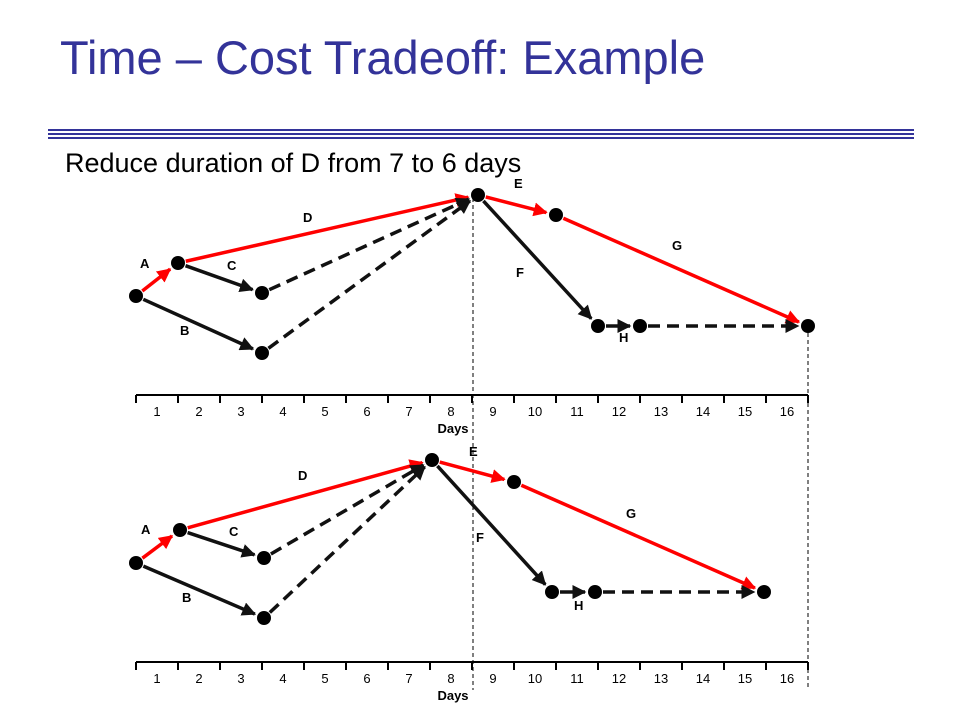 Image resolution: width=960 pixels, height=720 pixels. Describe the element at coordinates (293, 163) in the screenshot. I see `slide-subtitle: Reduce duration of D from 7 to 6 days` at that location.